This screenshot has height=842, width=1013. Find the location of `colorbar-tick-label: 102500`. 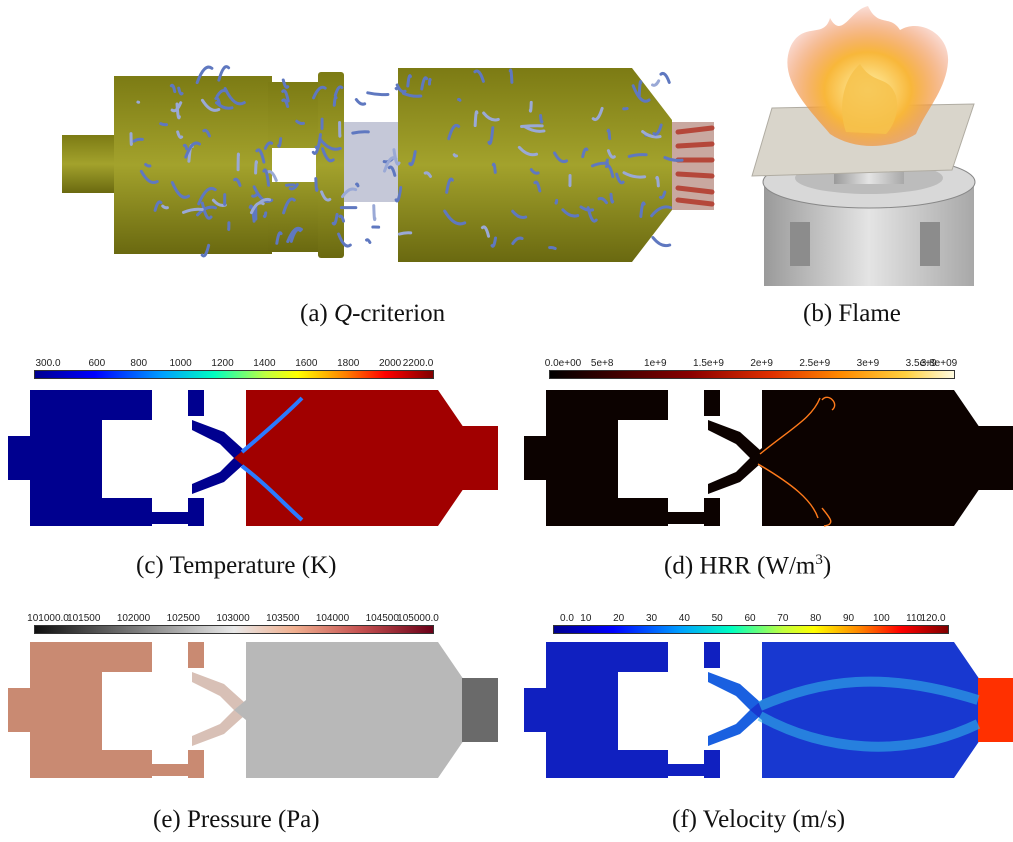

colorbar-tick-label: 102500 is located at coordinates (183, 618).